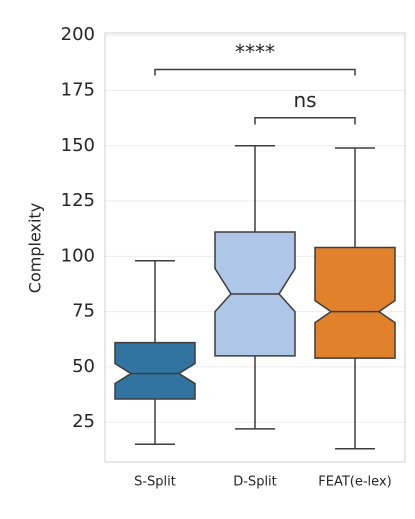 This screenshot has height=519, width=415. I want to click on x-tick-label: FEAT(e-lex), so click(354, 482).